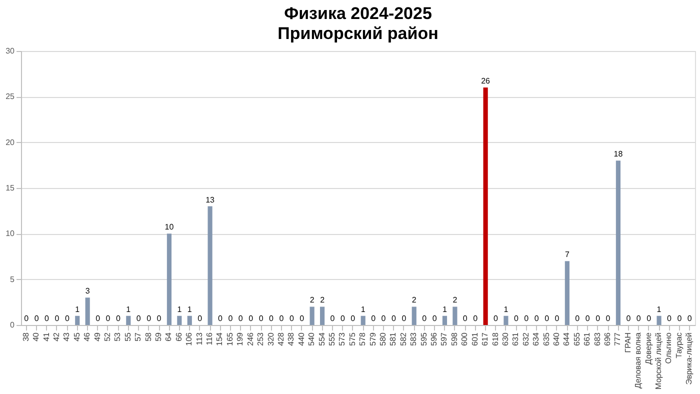  Describe the element at coordinates (486, 81) in the screenshot. I see `data-label: 26` at that location.